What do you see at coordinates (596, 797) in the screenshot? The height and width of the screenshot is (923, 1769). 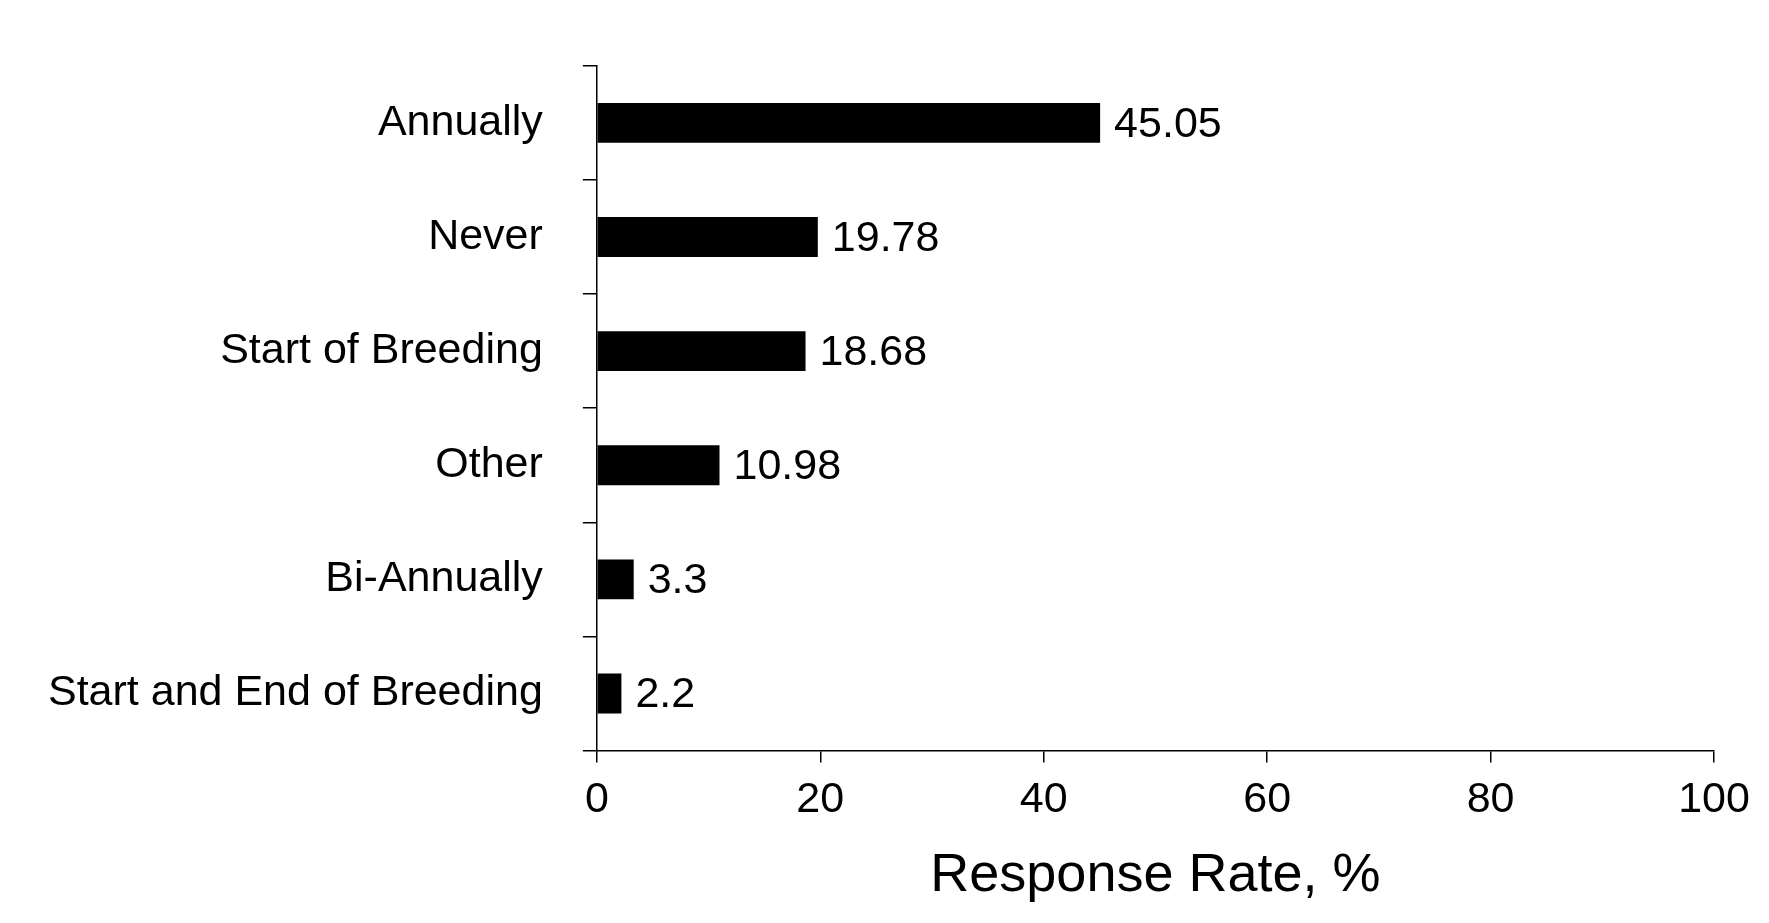 I see `x-tick-label: 0` at bounding box center [596, 797].